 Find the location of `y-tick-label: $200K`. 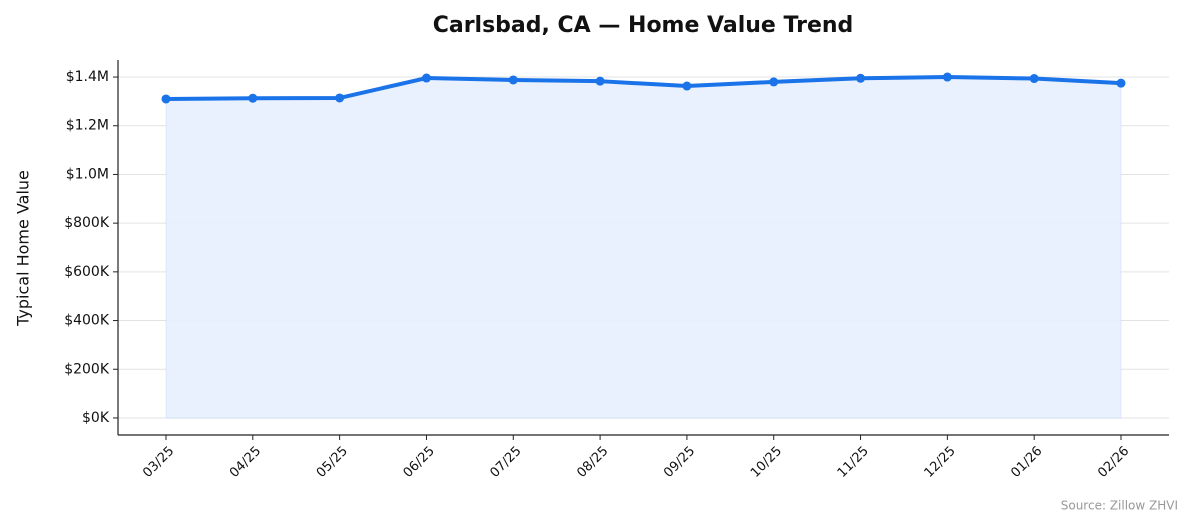

y-tick-label: $200K is located at coordinates (87, 369).